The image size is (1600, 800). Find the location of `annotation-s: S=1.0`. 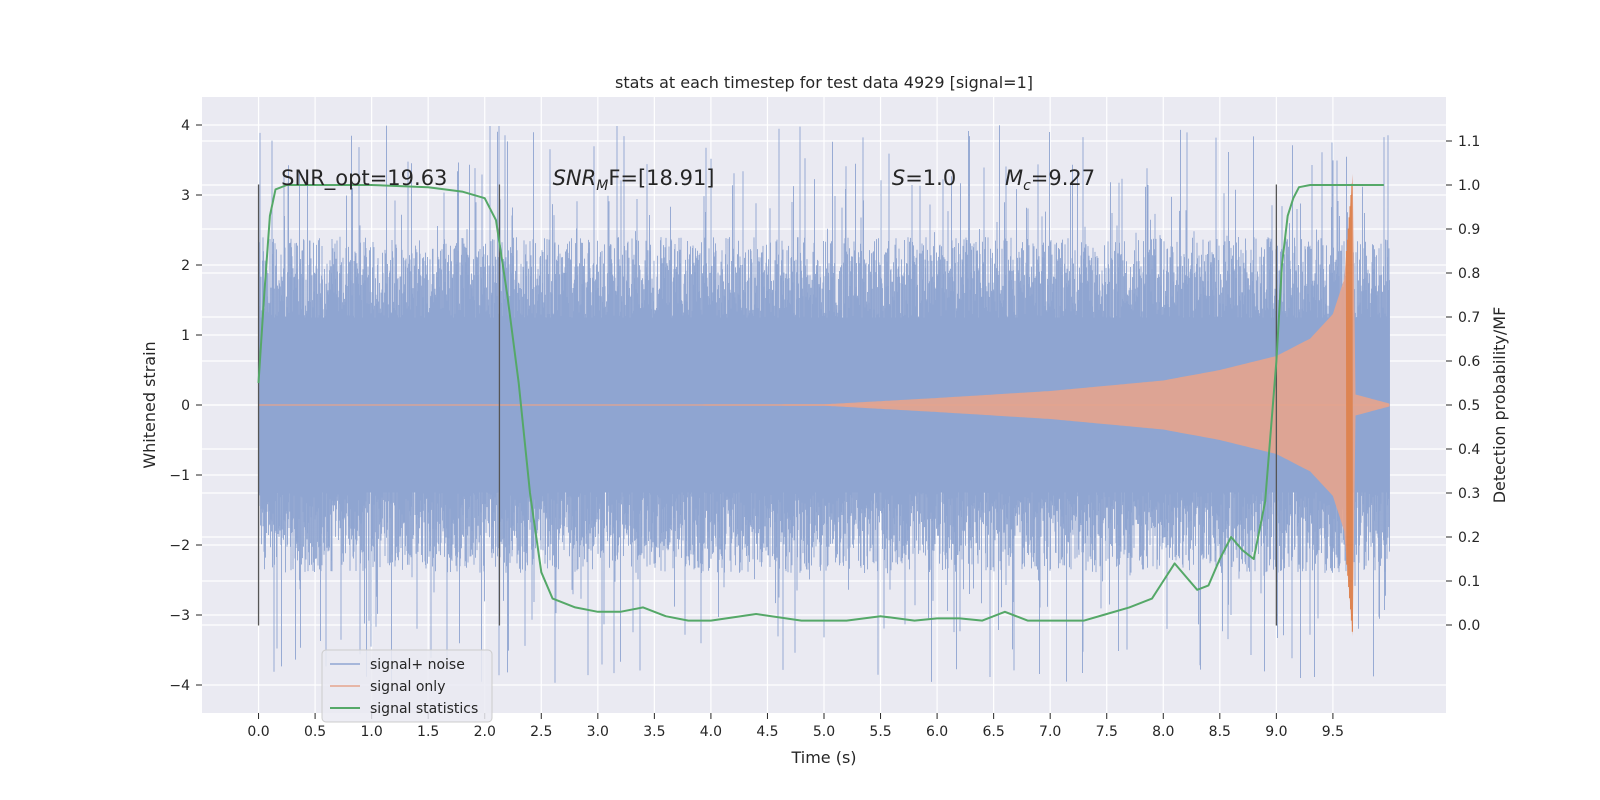

annotation-s: S=1.0 is located at coordinates (924, 178).